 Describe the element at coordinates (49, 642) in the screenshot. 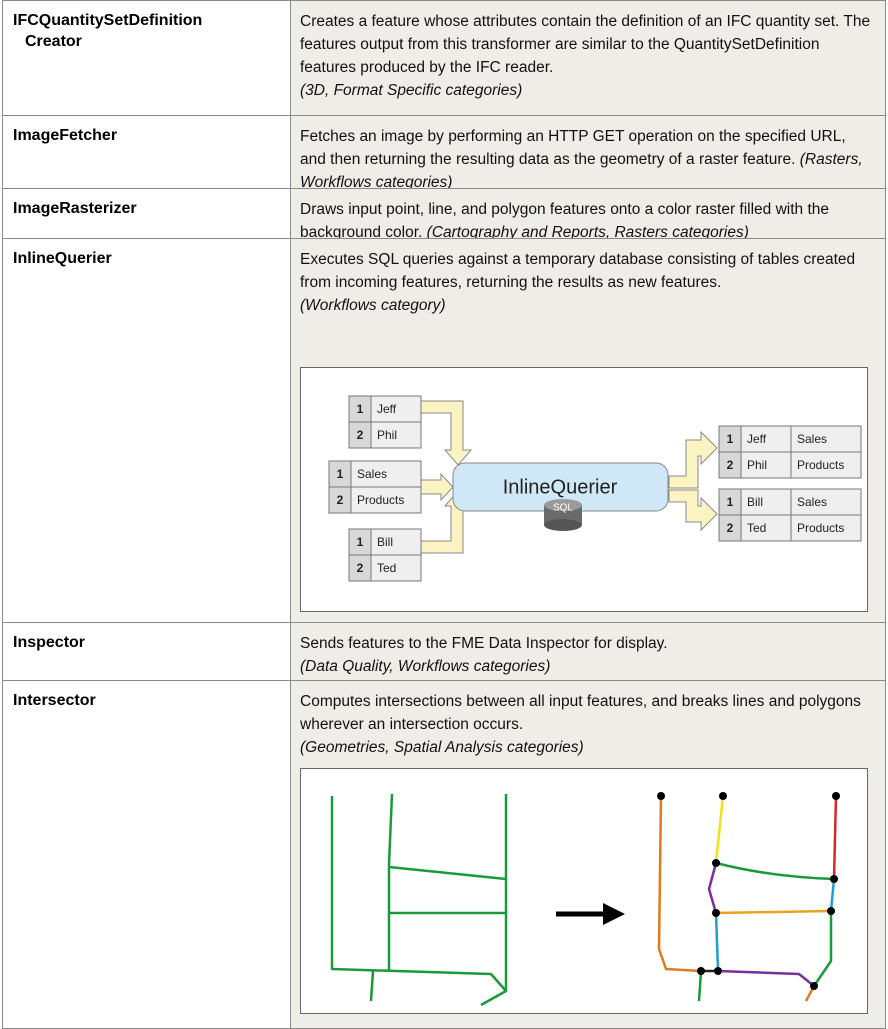

I see `name: Inspector` at that location.